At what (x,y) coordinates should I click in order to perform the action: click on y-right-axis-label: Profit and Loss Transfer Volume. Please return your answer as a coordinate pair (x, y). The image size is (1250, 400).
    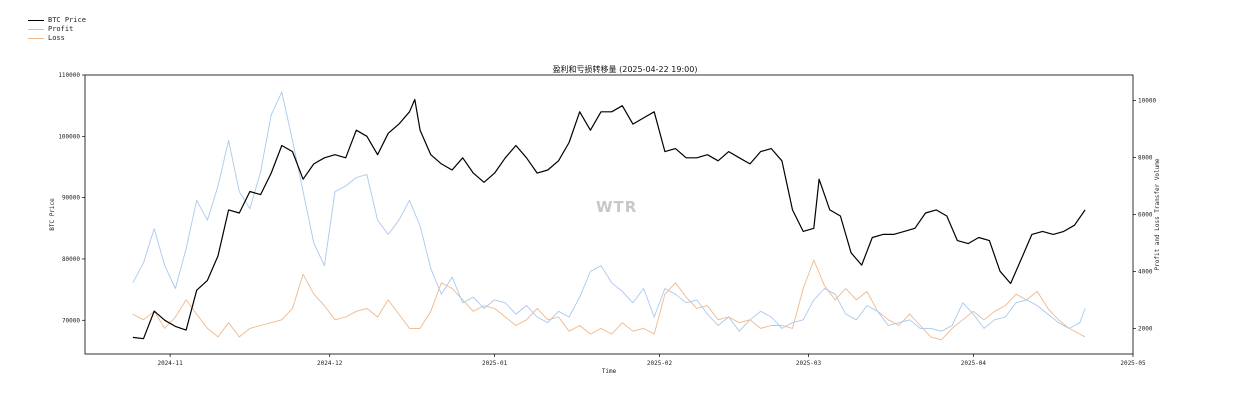
    Looking at the image, I should click on (1157, 214).